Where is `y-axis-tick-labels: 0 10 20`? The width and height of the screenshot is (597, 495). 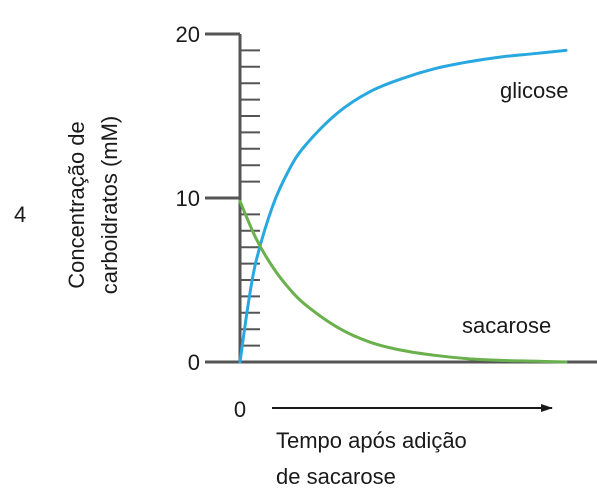
y-axis-tick-labels: 0 10 20 is located at coordinates (188, 198).